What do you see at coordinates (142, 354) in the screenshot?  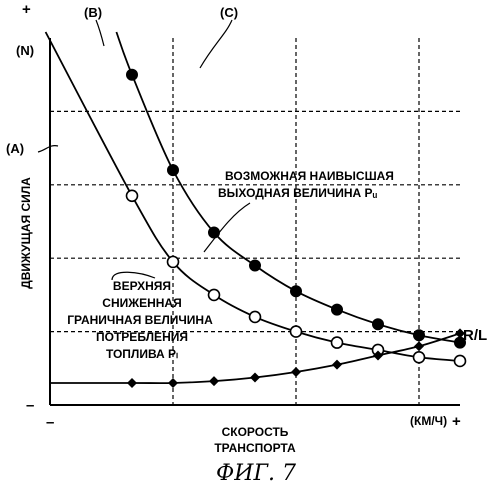 I see `pl-label-line5: ТОПЛИВА Pₗ` at bounding box center [142, 354].